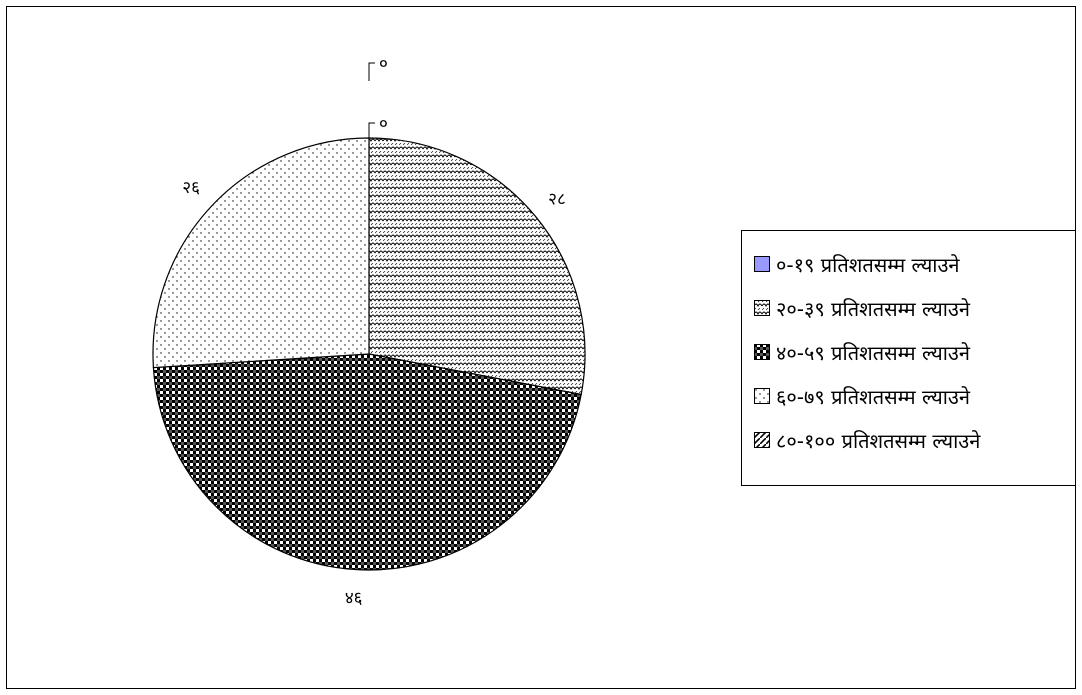  I want to click on legend-item: ६०-७९ प्रतिशतसम्म ल्याउने, so click(862, 396).